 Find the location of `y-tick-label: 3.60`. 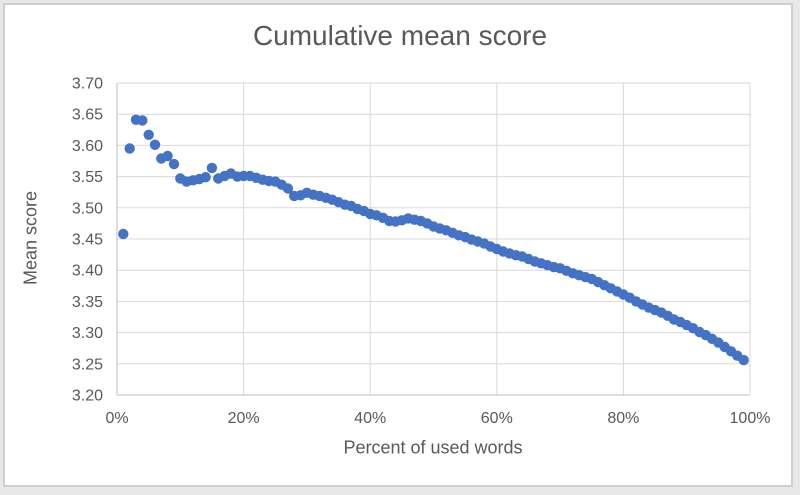

y-tick-label: 3.60 is located at coordinates (87, 146).